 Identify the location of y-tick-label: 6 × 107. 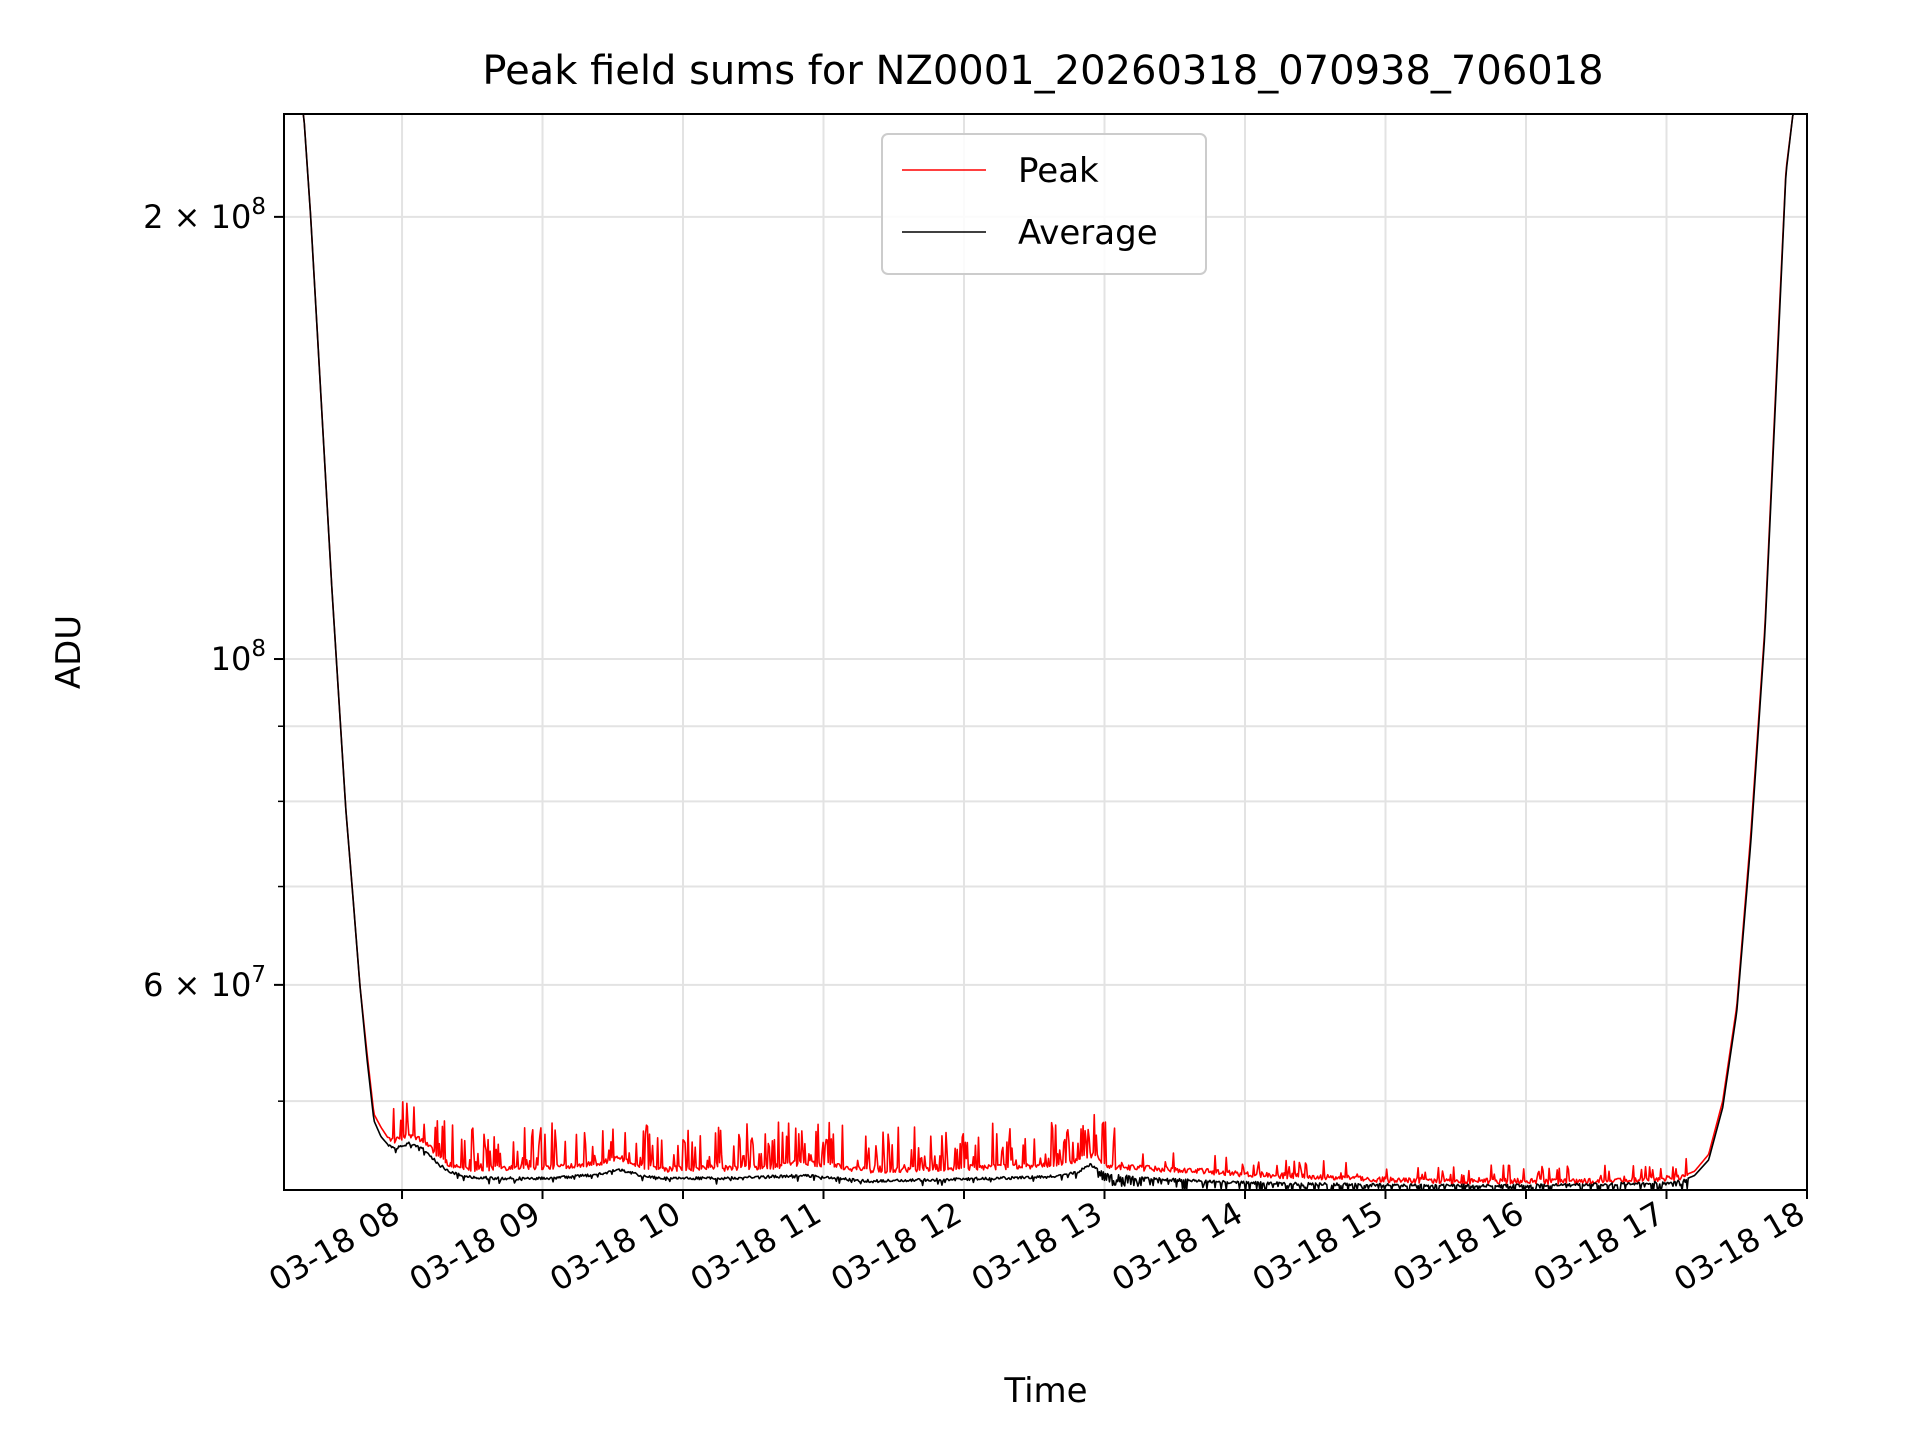
(204, 983).